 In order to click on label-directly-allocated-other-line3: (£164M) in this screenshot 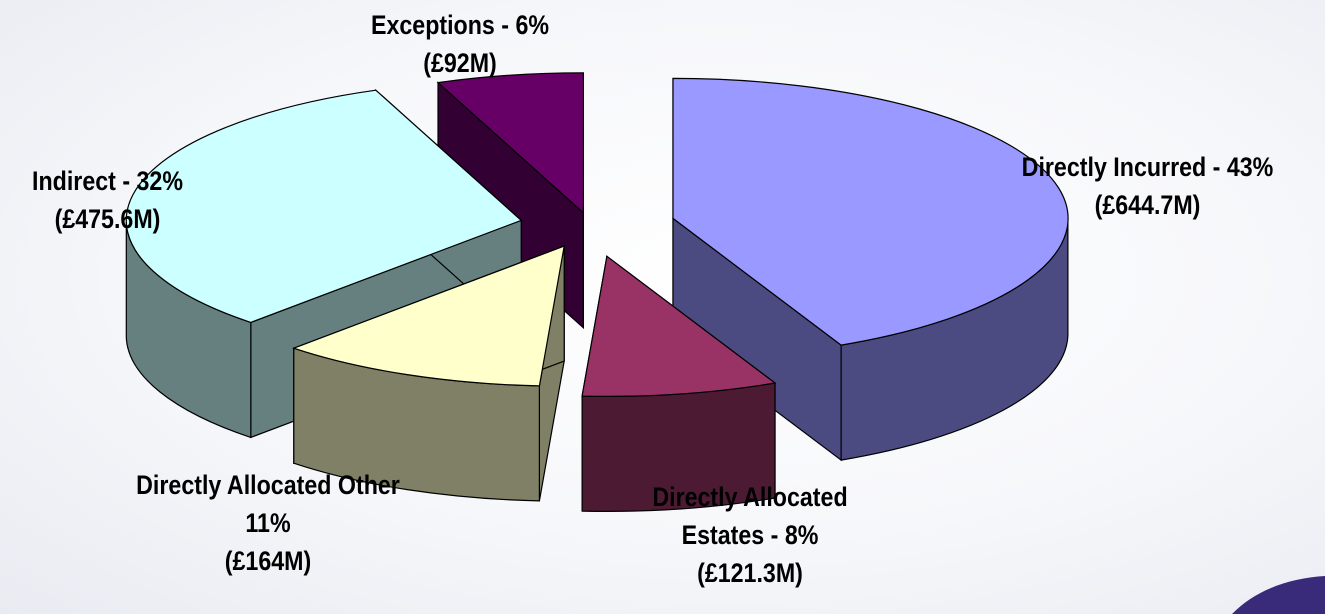, I will do `click(268, 561)`.